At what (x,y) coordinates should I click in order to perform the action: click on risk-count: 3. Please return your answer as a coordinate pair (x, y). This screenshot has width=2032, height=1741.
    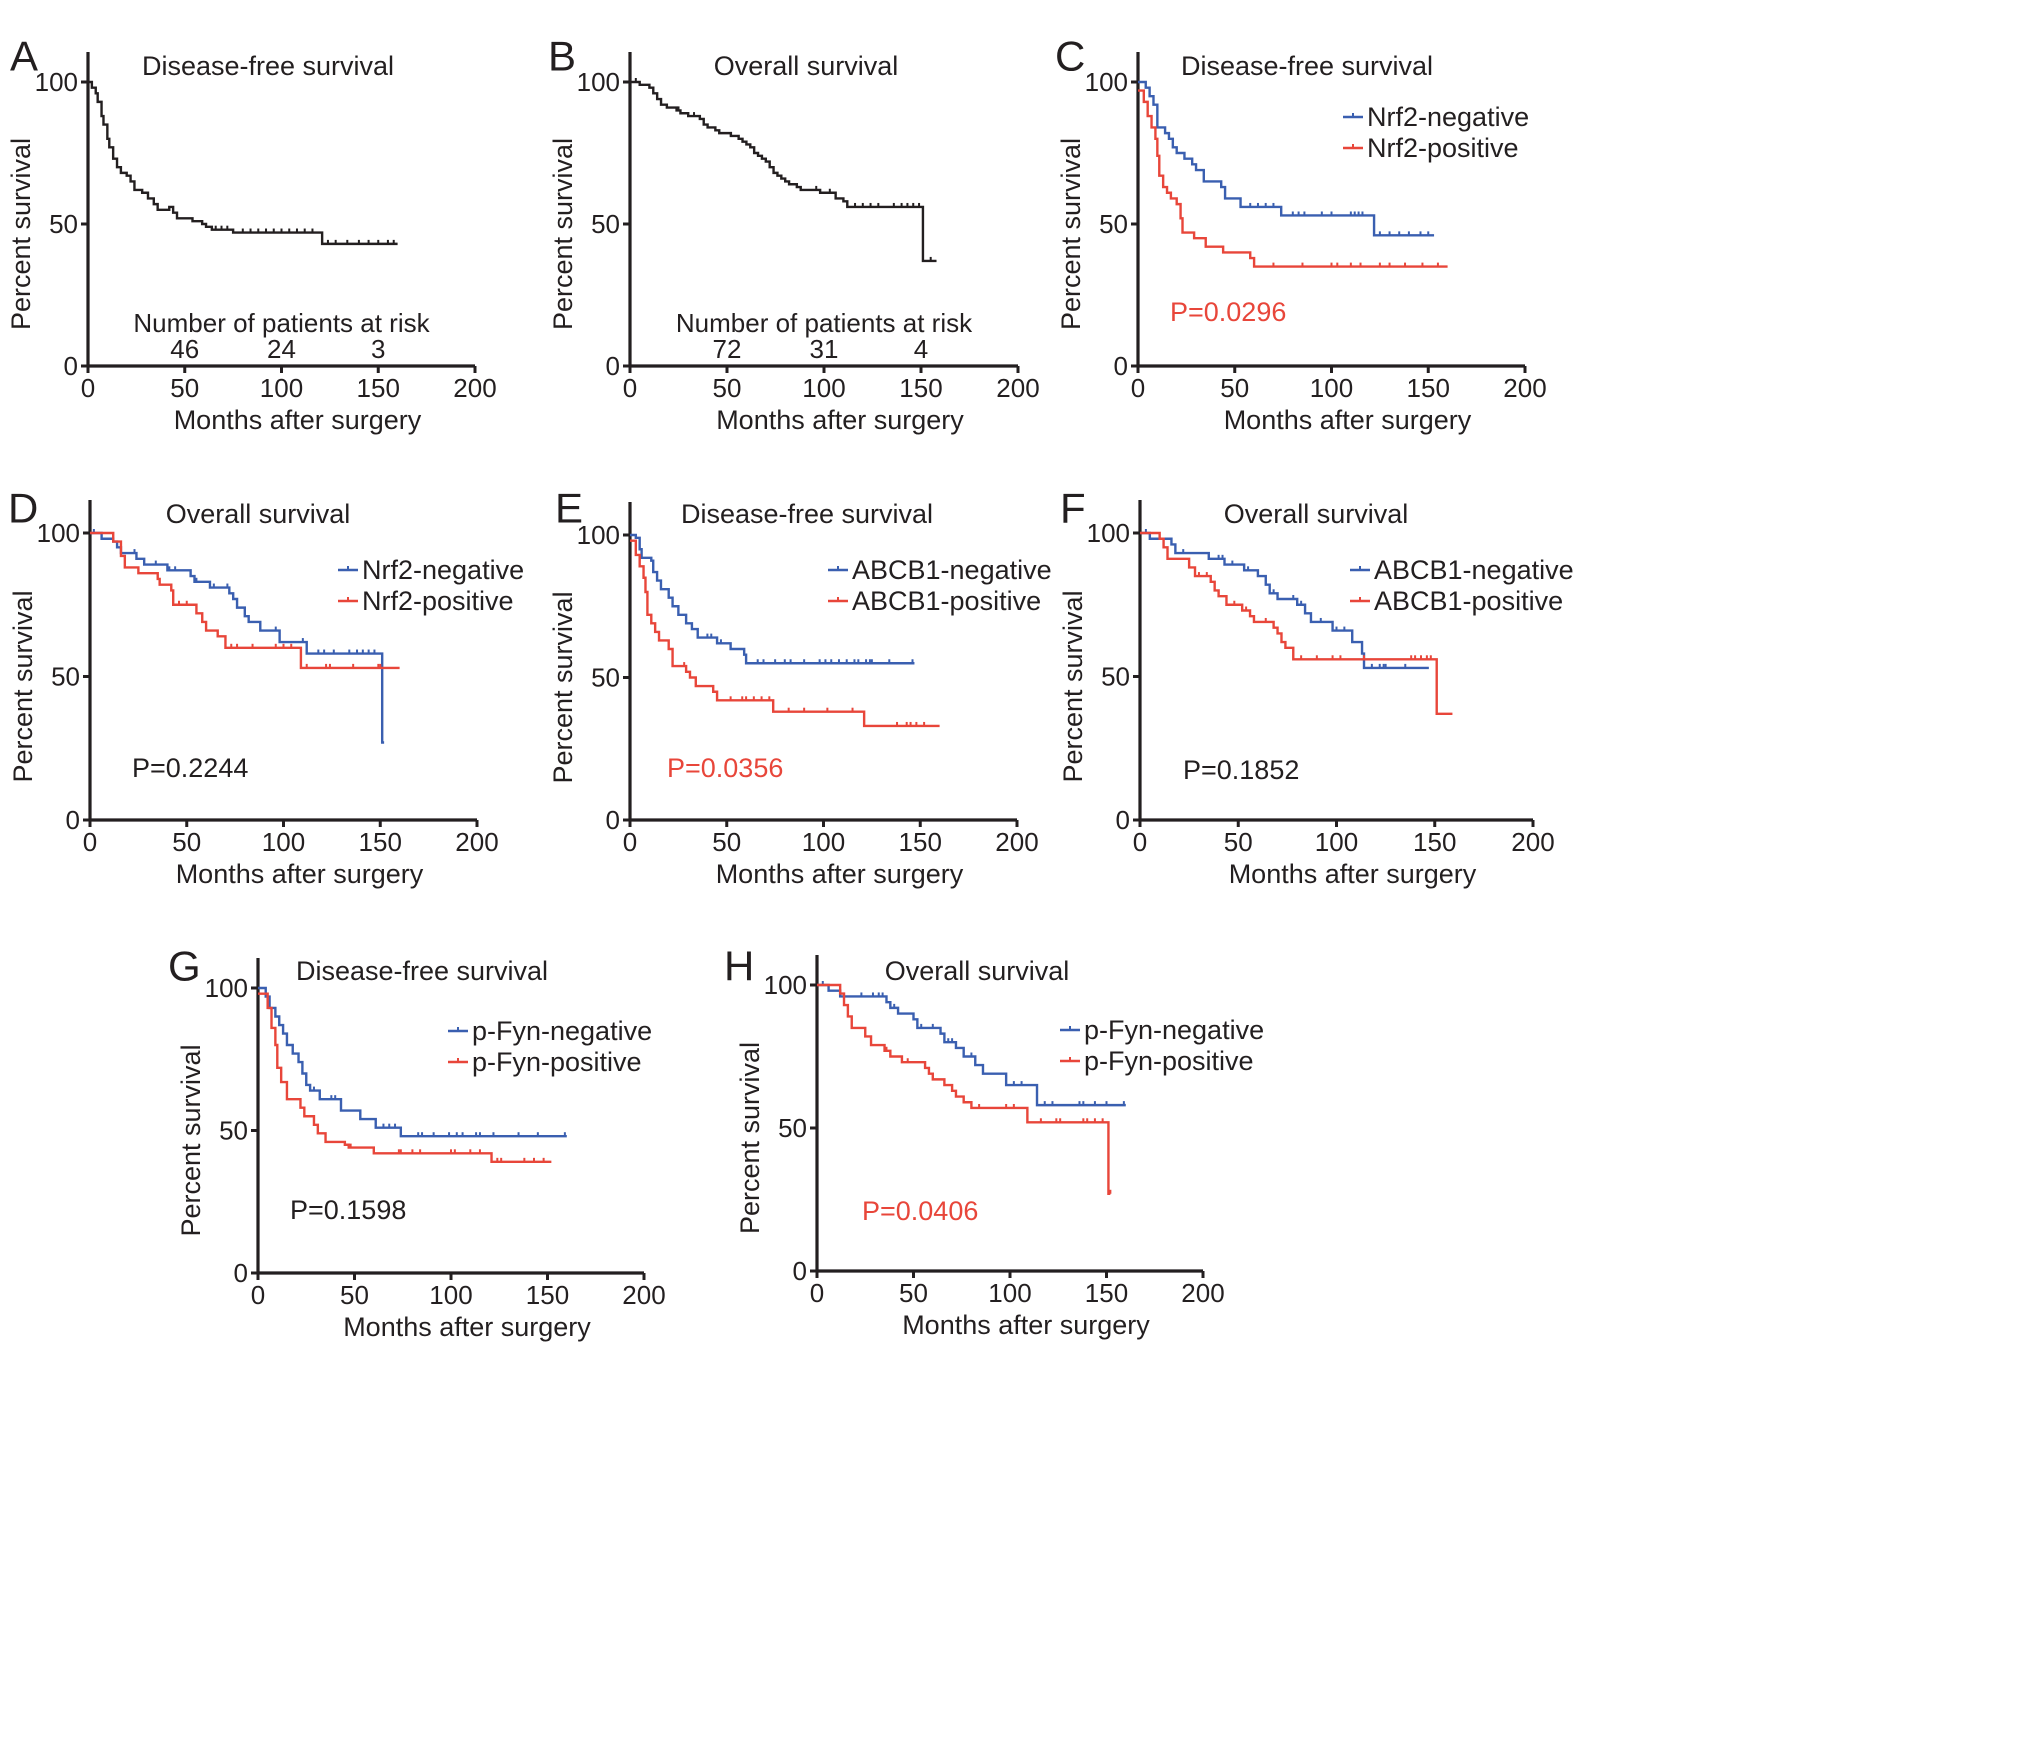
    Looking at the image, I should click on (378, 349).